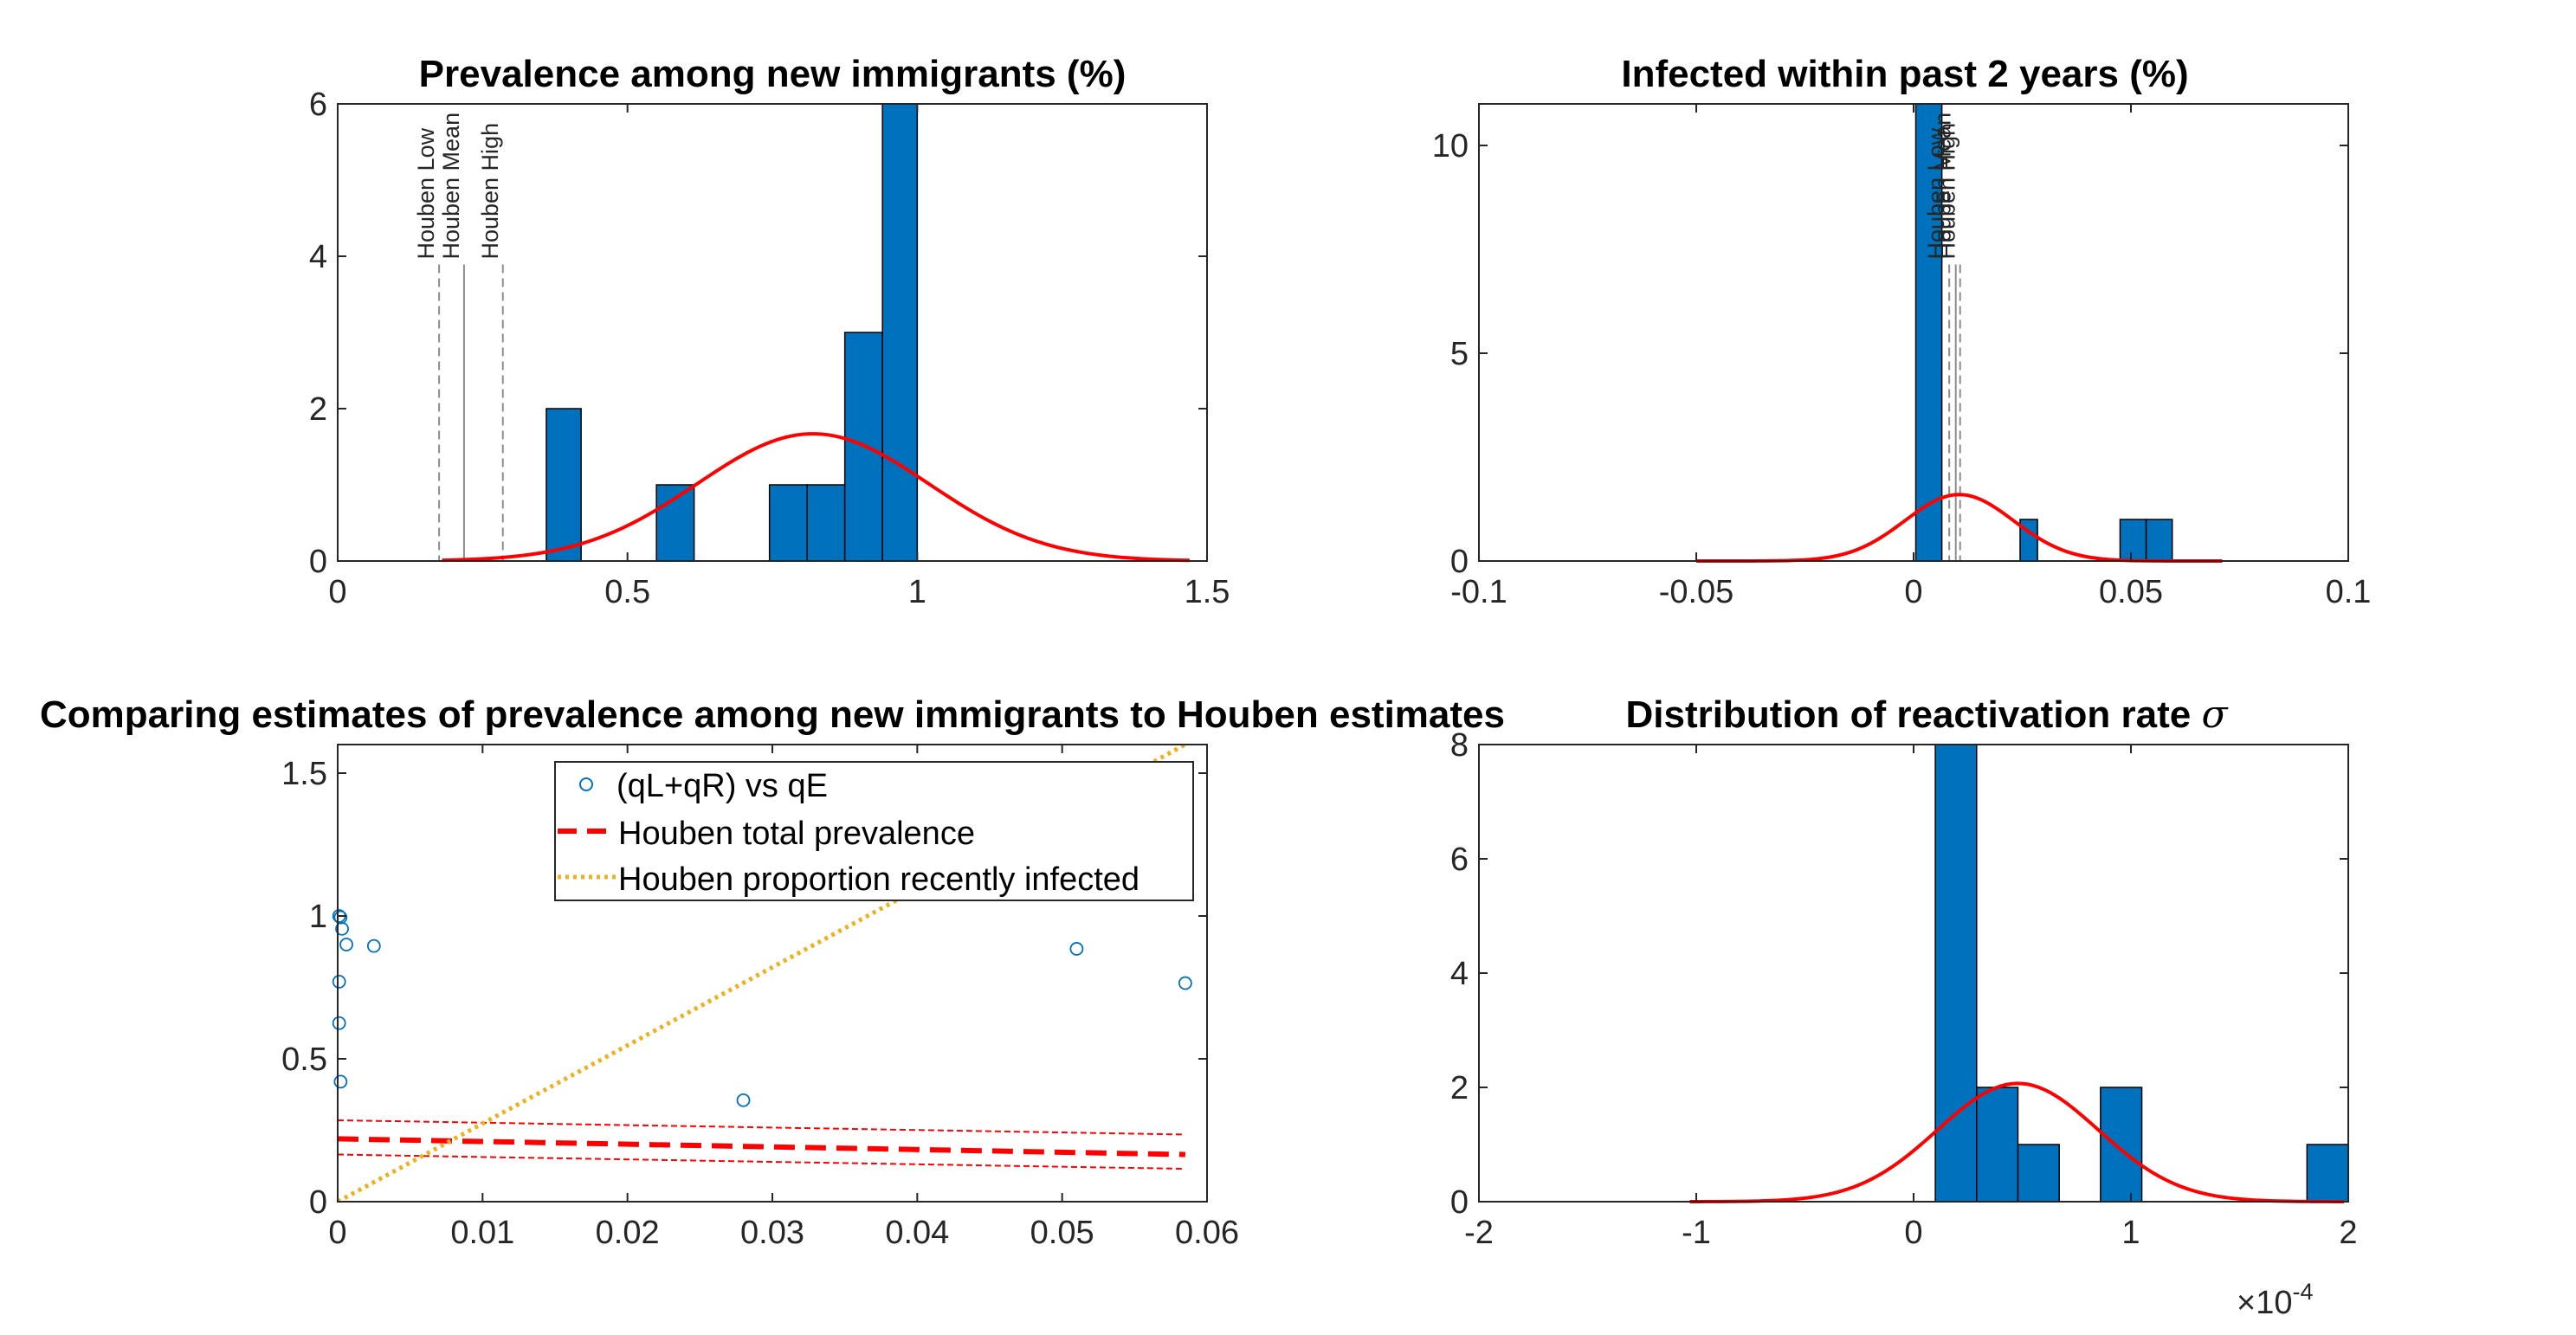 This screenshot has height=1335, width=2576. I want to click on bottom-left-x-tick-label: 0.01, so click(482, 1233).